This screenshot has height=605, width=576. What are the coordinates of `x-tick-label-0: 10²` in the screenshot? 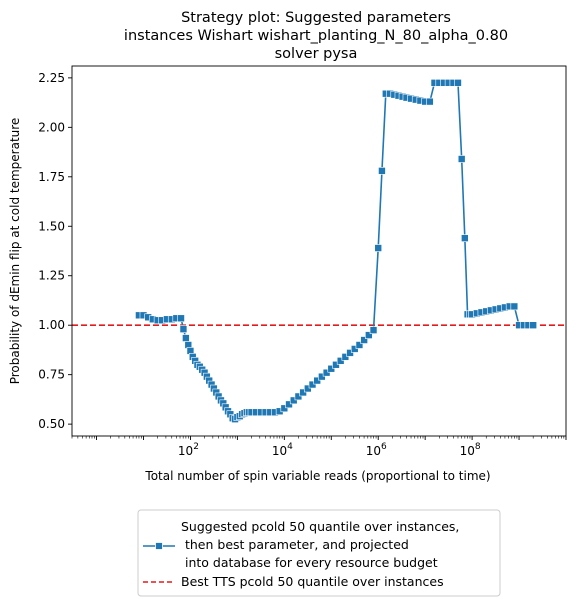 It's located at (188, 450).